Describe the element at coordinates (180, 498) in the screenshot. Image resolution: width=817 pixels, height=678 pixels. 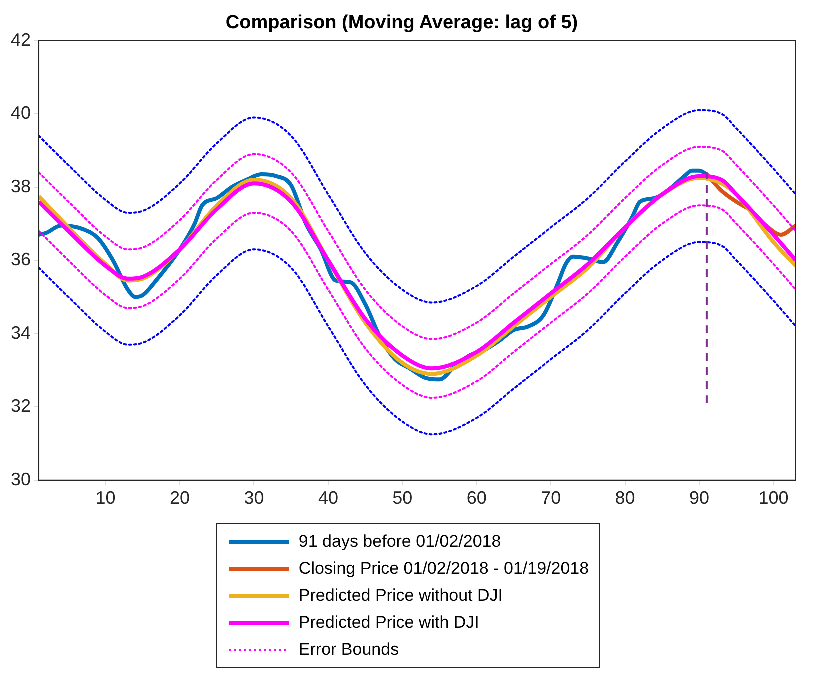
I see `x-tick-label: 20` at that location.